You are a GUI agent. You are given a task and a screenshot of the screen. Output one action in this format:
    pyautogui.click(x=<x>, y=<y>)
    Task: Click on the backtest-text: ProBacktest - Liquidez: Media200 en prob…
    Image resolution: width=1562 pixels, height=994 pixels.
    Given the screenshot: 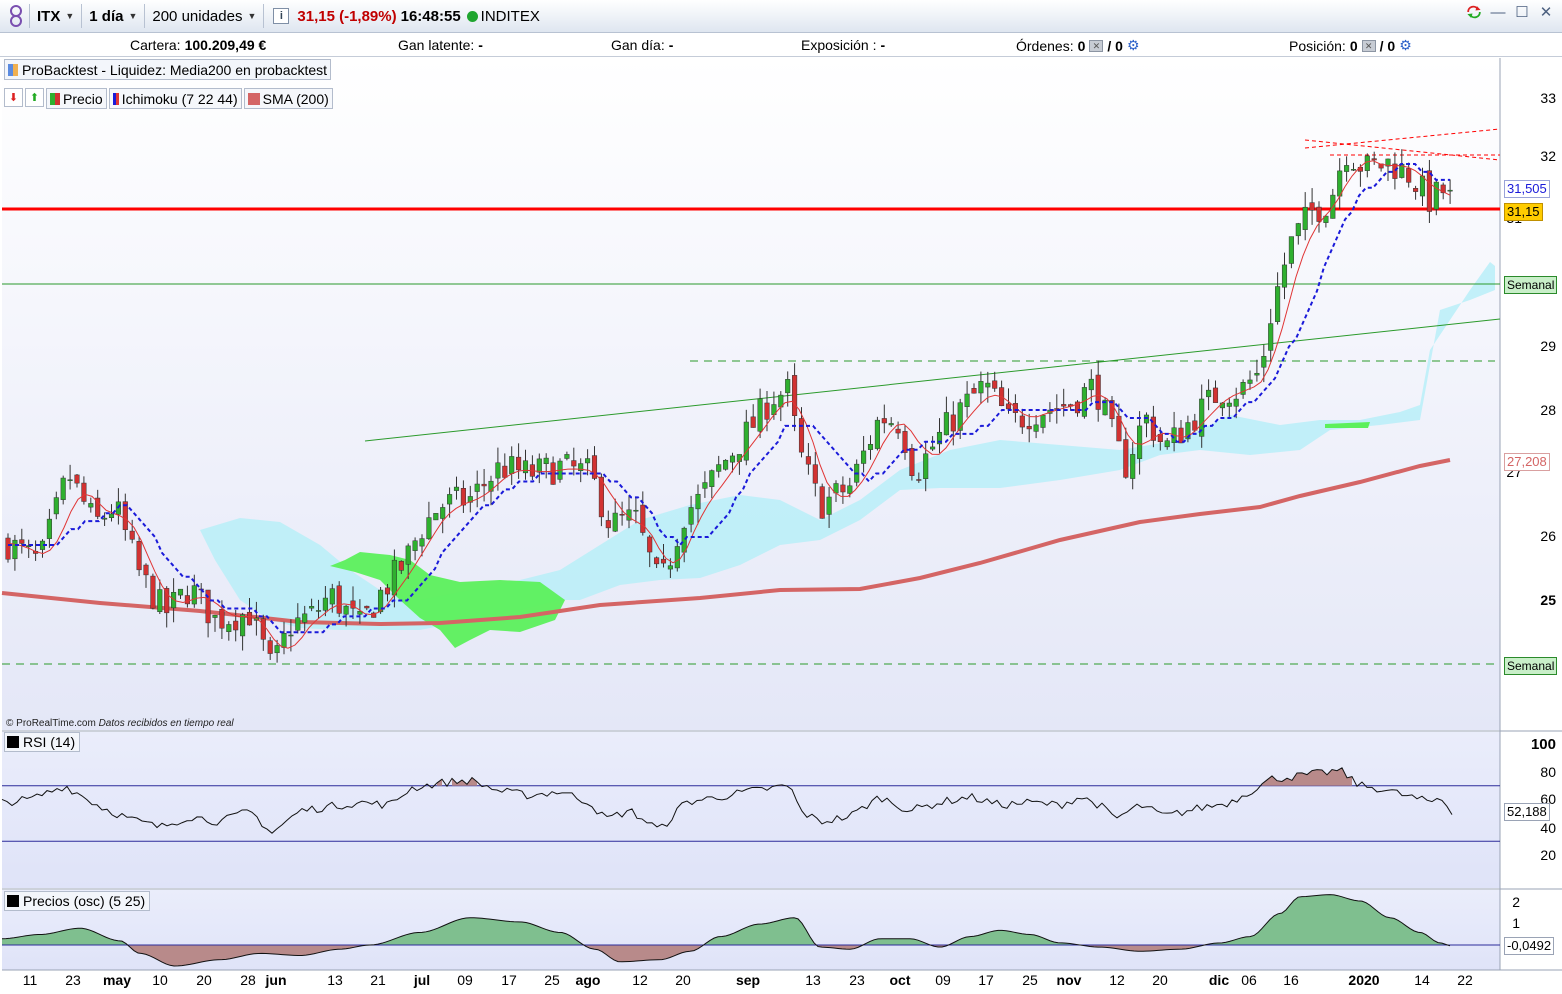 What is the action you would take?
    pyautogui.click(x=175, y=69)
    